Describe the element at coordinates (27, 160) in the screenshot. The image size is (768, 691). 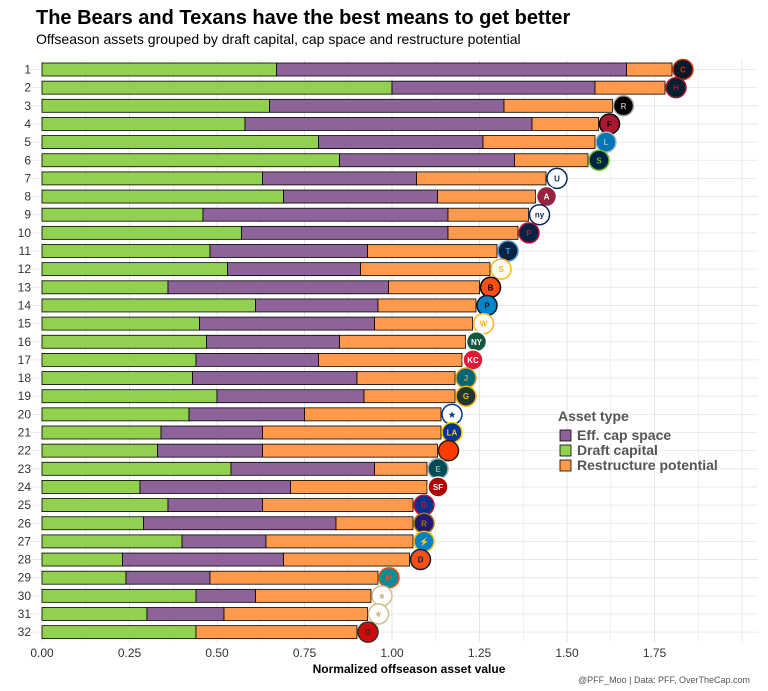
I see `y-tick-label: 6` at that location.